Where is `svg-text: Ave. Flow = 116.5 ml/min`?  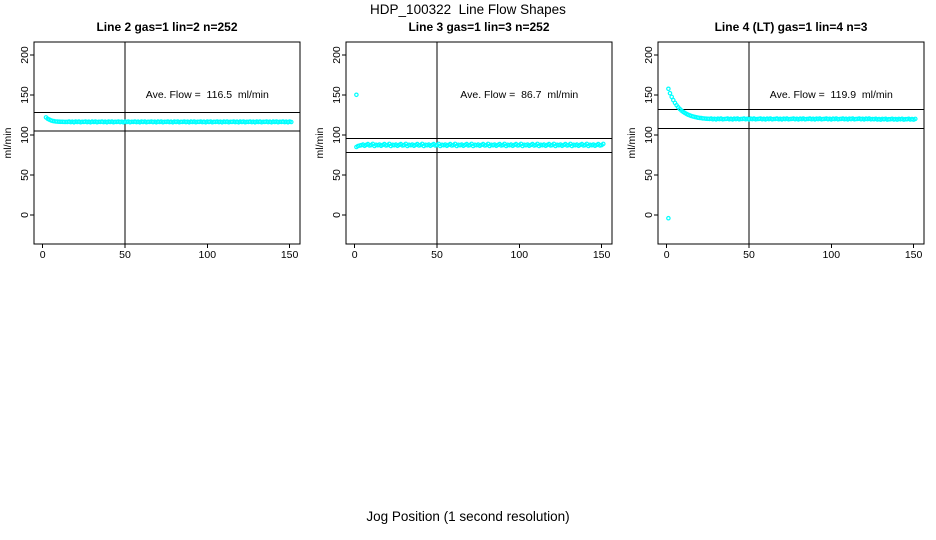 svg-text: Ave. Flow = 116.5 ml/min is located at coordinates (207, 95).